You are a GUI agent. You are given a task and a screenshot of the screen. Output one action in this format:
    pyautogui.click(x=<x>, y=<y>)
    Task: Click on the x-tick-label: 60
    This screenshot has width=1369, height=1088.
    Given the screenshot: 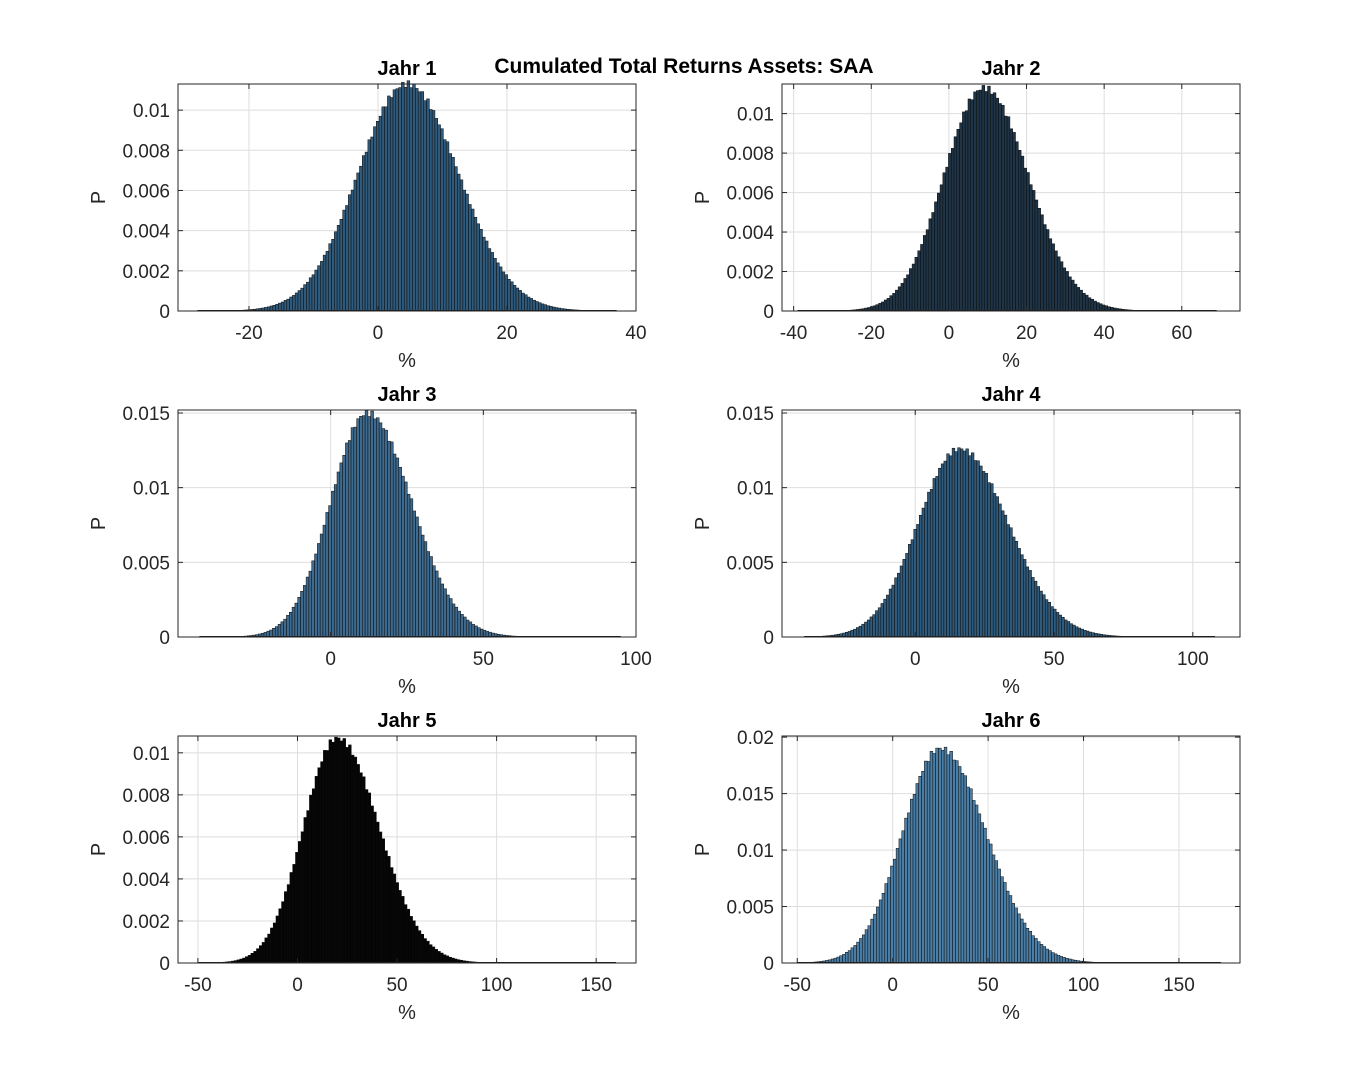 What is the action you would take?
    pyautogui.click(x=1181, y=333)
    